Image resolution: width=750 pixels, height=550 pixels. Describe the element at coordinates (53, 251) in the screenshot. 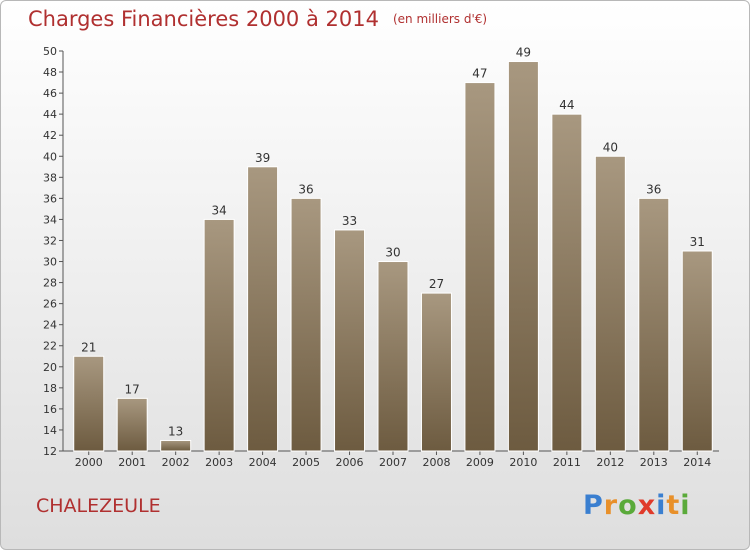

I see `y-axis: 12 14 16 18 20 22 24 26 28 30 32 34 36 38 40 42 44 46 48 50` at that location.